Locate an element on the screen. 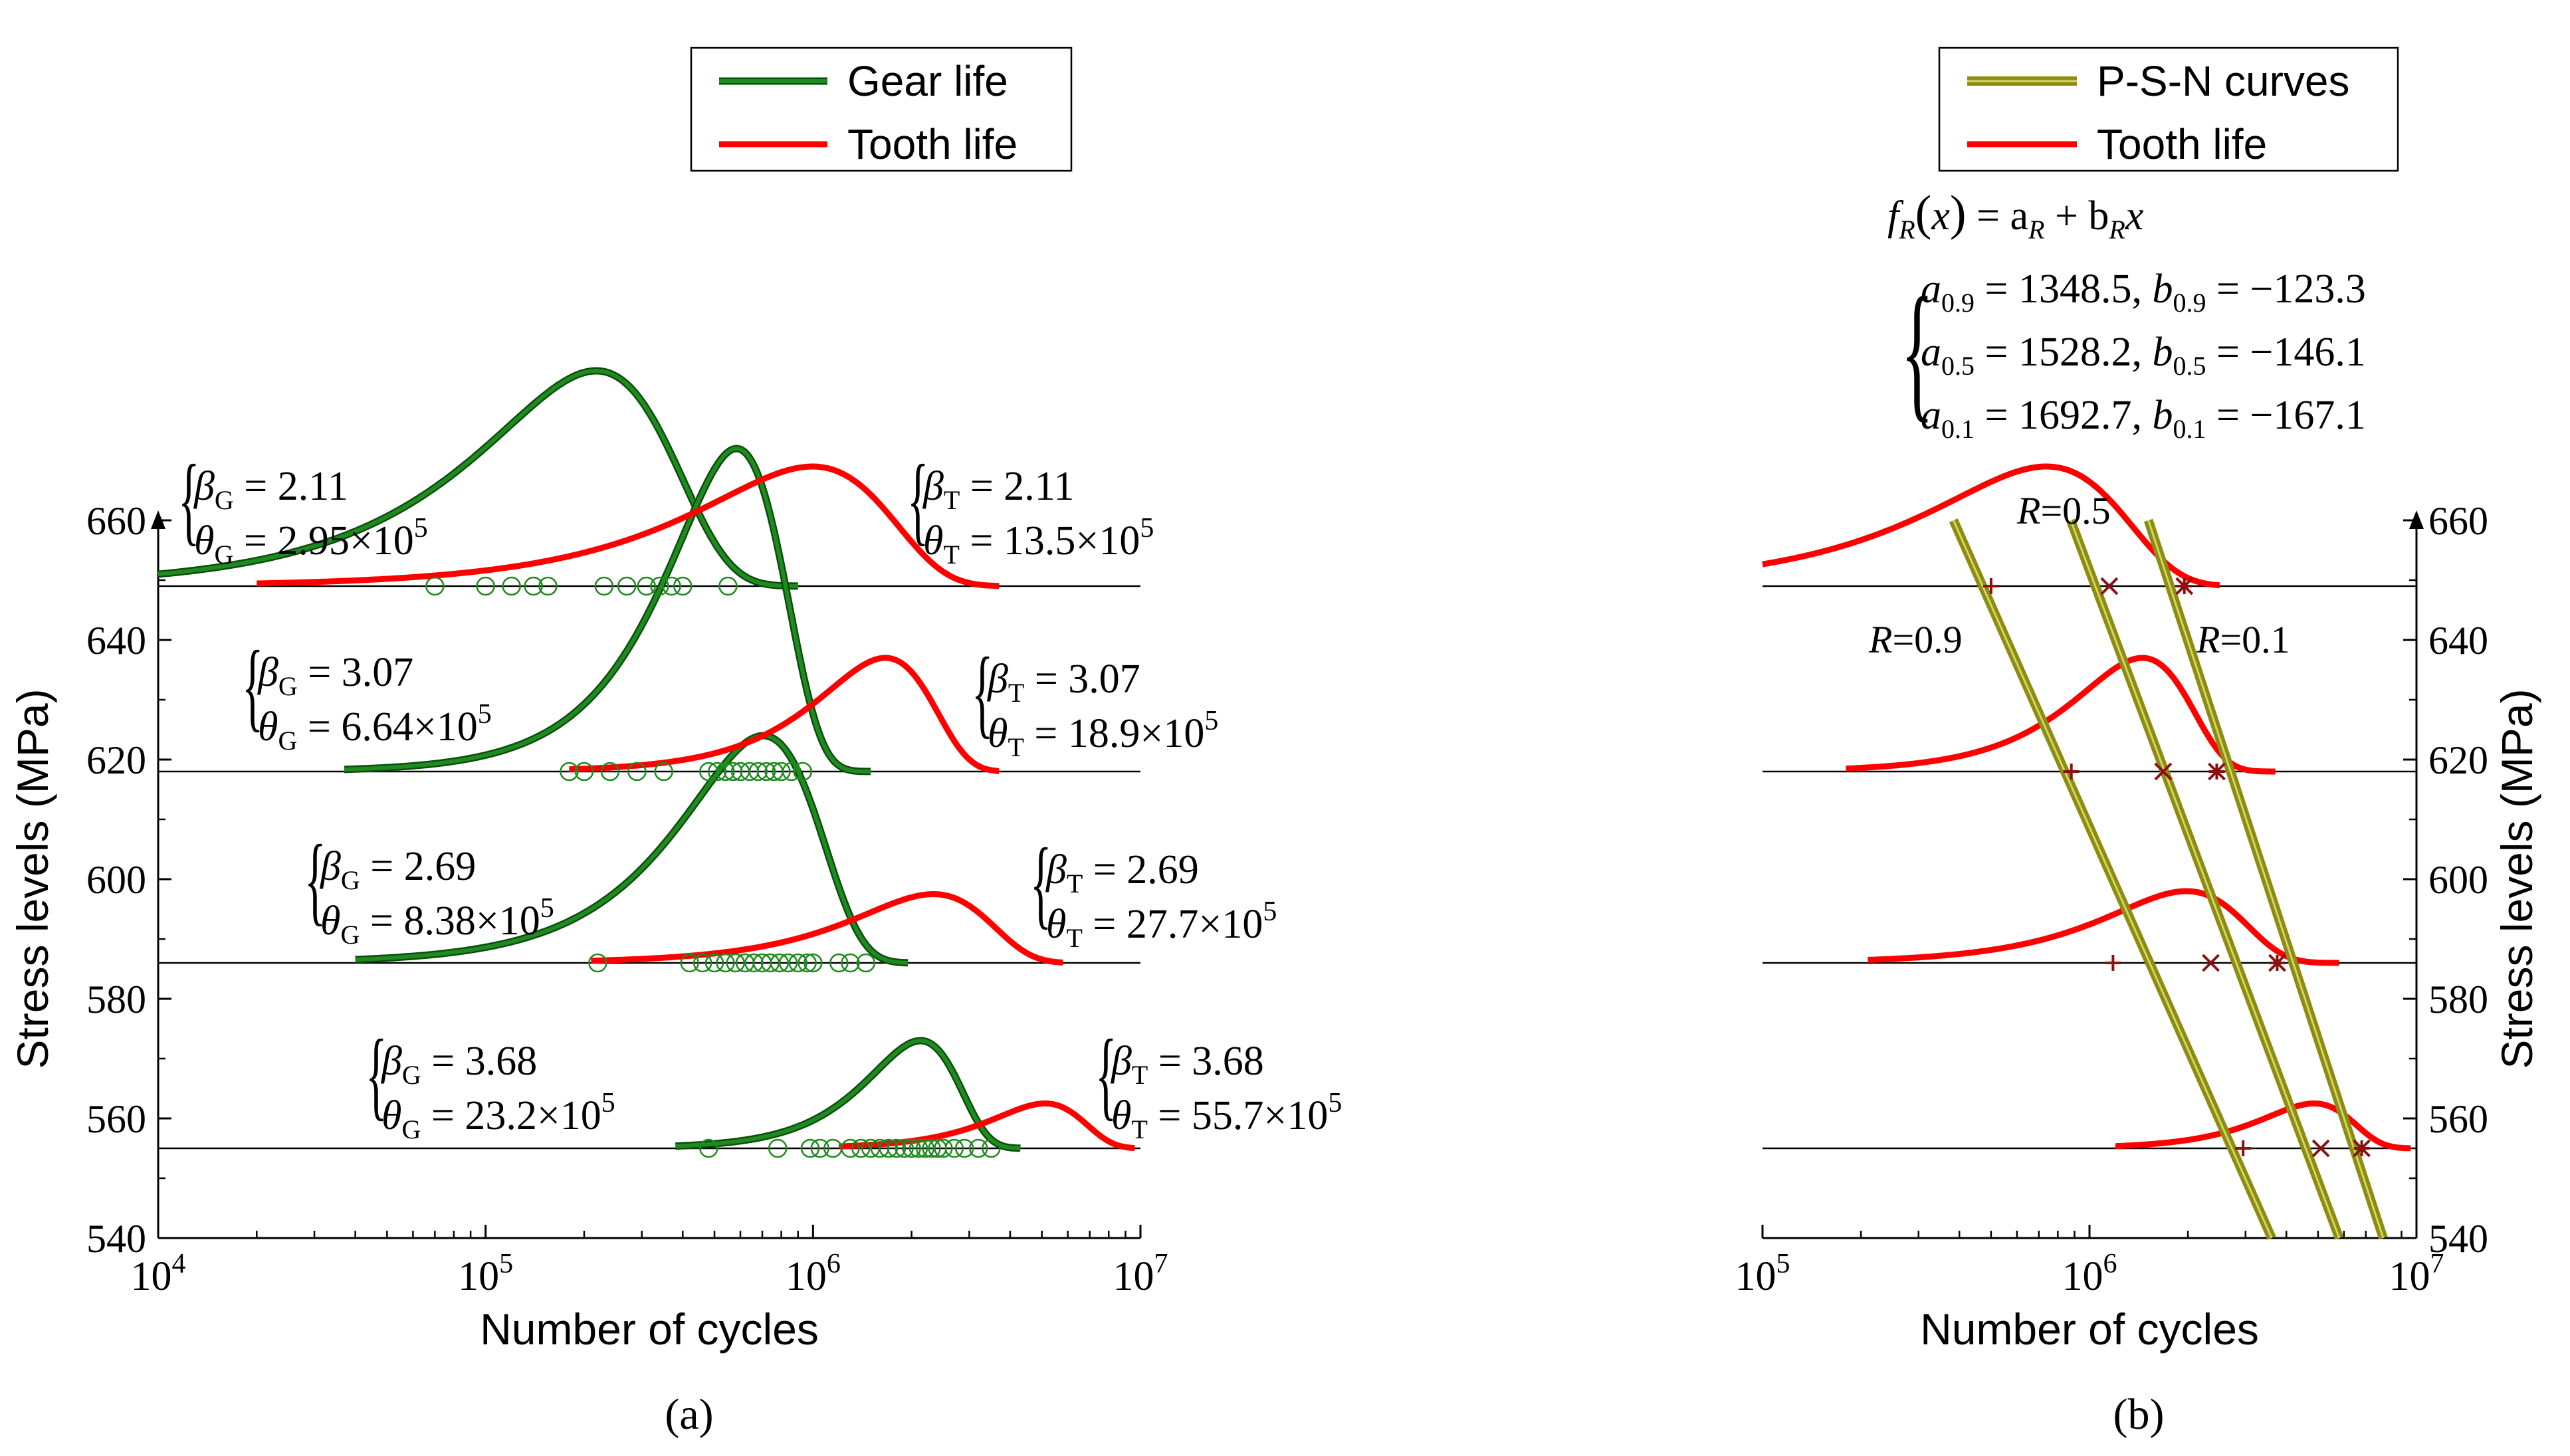 This screenshot has width=2570, height=1456. gear-params-beta: βG = 3.68 is located at coordinates (459, 1064).